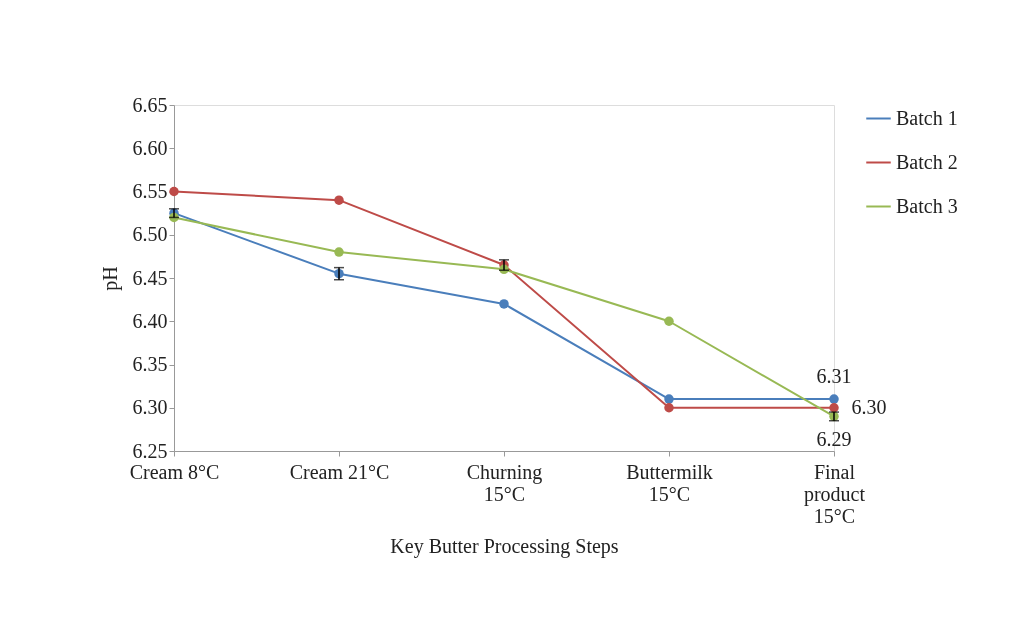  What do you see at coordinates (927, 161) in the screenshot?
I see `legend-label: Batch 2` at bounding box center [927, 161].